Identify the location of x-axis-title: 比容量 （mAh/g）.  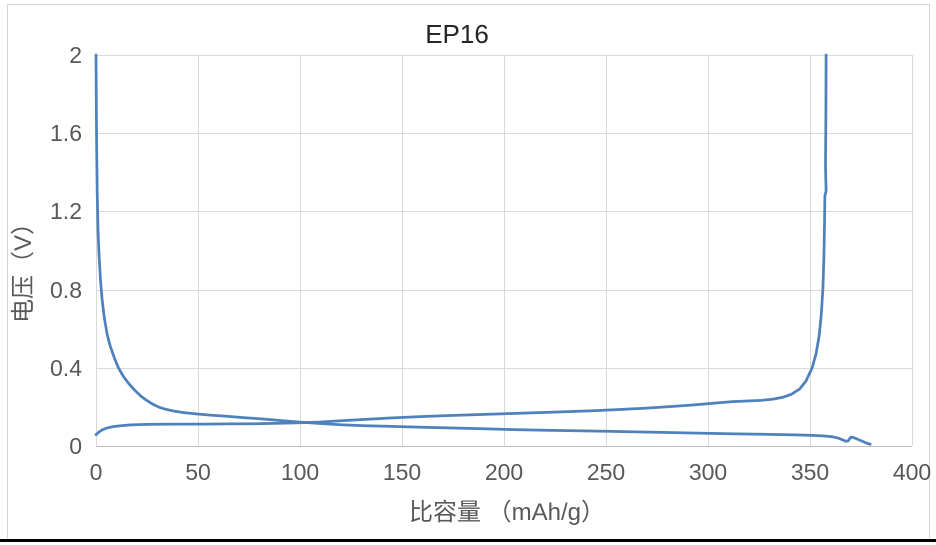
(507, 512).